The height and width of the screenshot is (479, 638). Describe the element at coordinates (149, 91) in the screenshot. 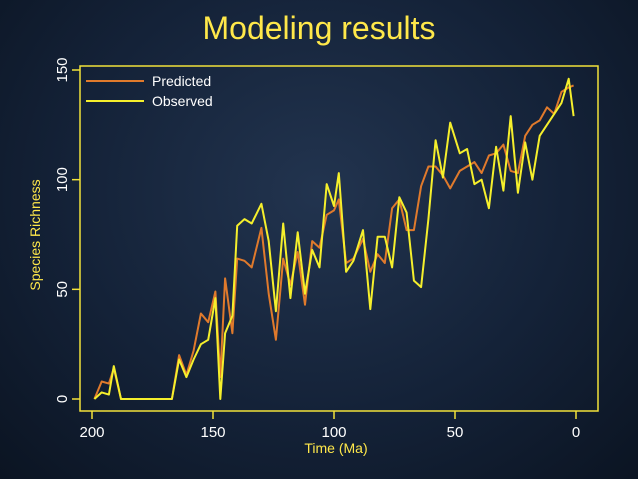

I see `legend: Predicted Observed` at that location.